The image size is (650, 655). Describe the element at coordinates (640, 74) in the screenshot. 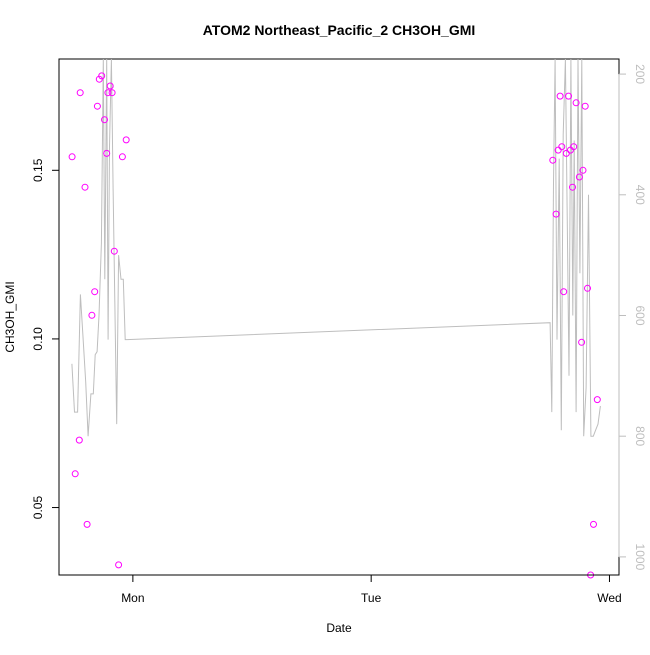

I see `y2-tick-label: 200` at that location.